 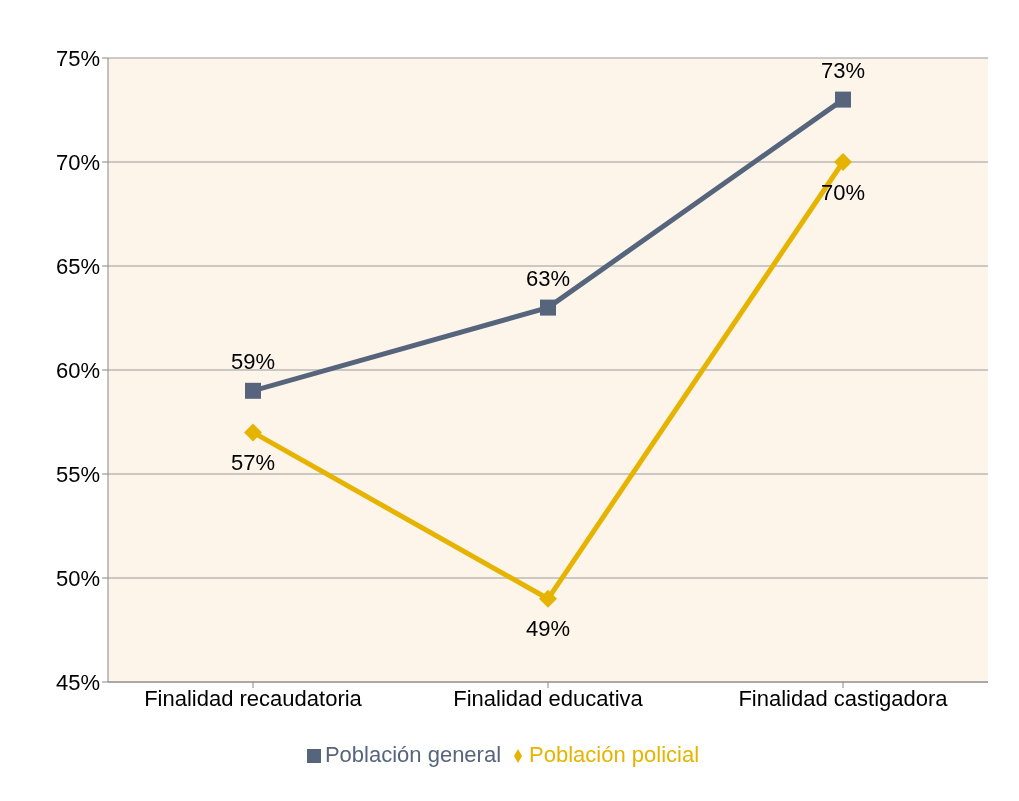 What do you see at coordinates (413, 754) in the screenshot?
I see `legend-label: Población general` at bounding box center [413, 754].